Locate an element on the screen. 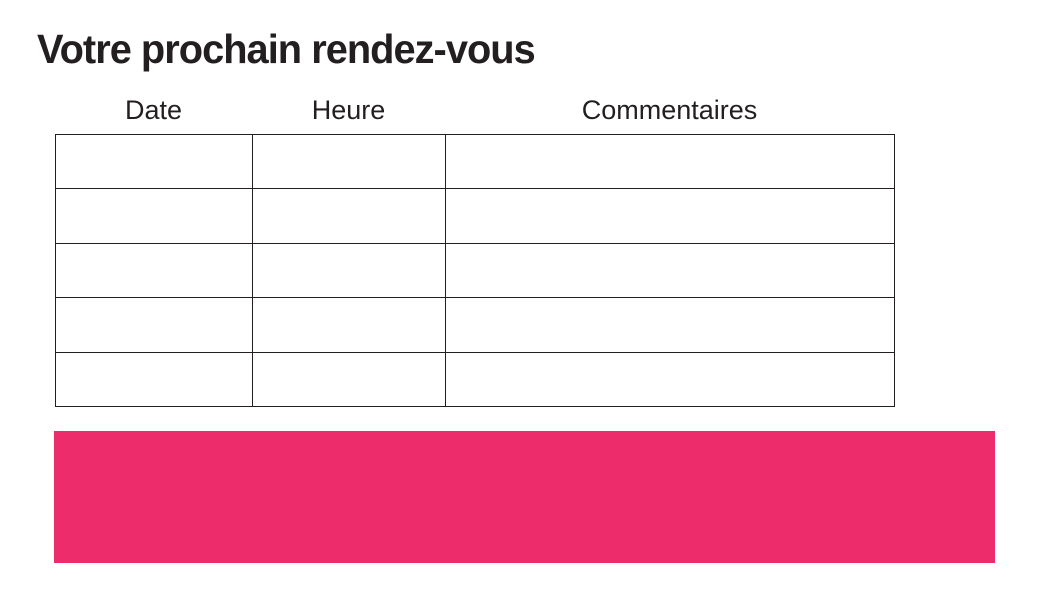  column-header-heure: Heure is located at coordinates (348, 109).